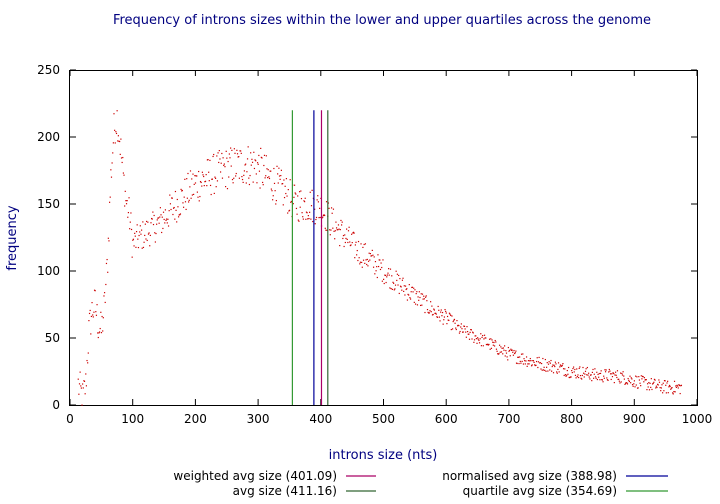 This screenshot has height=504, width=720. Describe the element at coordinates (285, 491) in the screenshot. I see `legend-label: avg size (411.16)` at that location.